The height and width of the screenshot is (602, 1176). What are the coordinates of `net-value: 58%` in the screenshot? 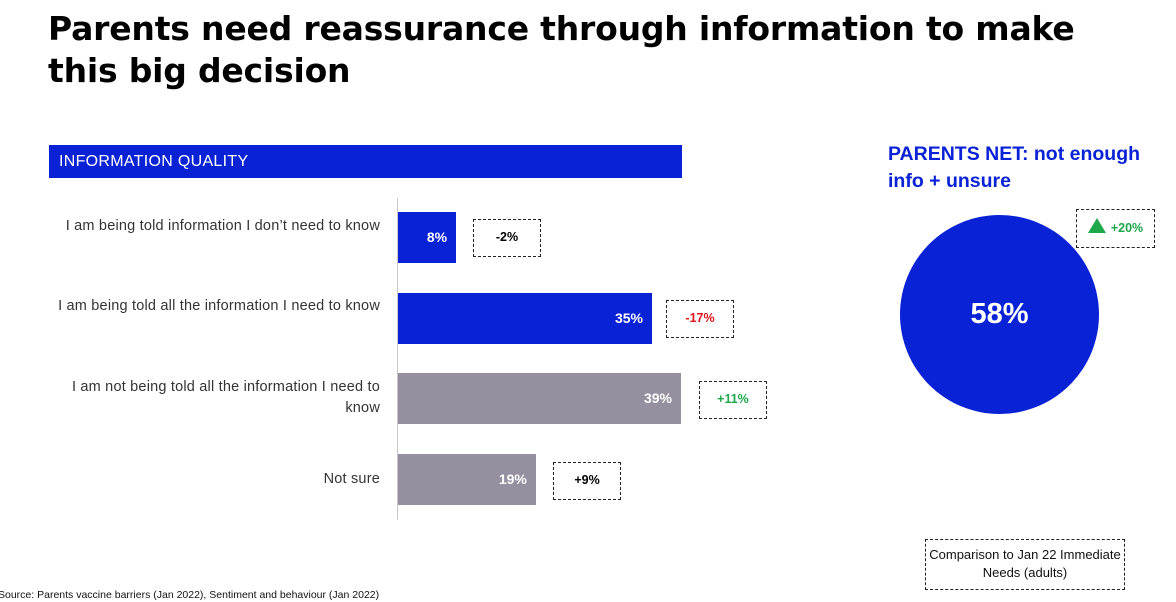 It's located at (999, 314).